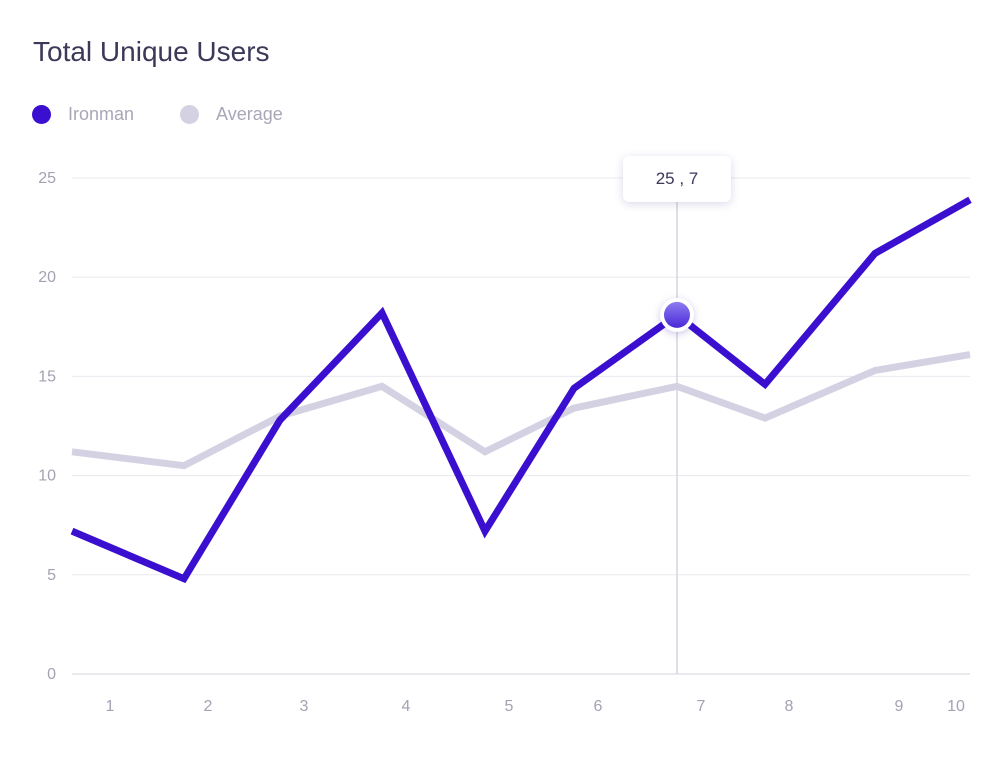  Describe the element at coordinates (47, 426) in the screenshot. I see `y-axis: 0 5 10 15 20 25` at that location.